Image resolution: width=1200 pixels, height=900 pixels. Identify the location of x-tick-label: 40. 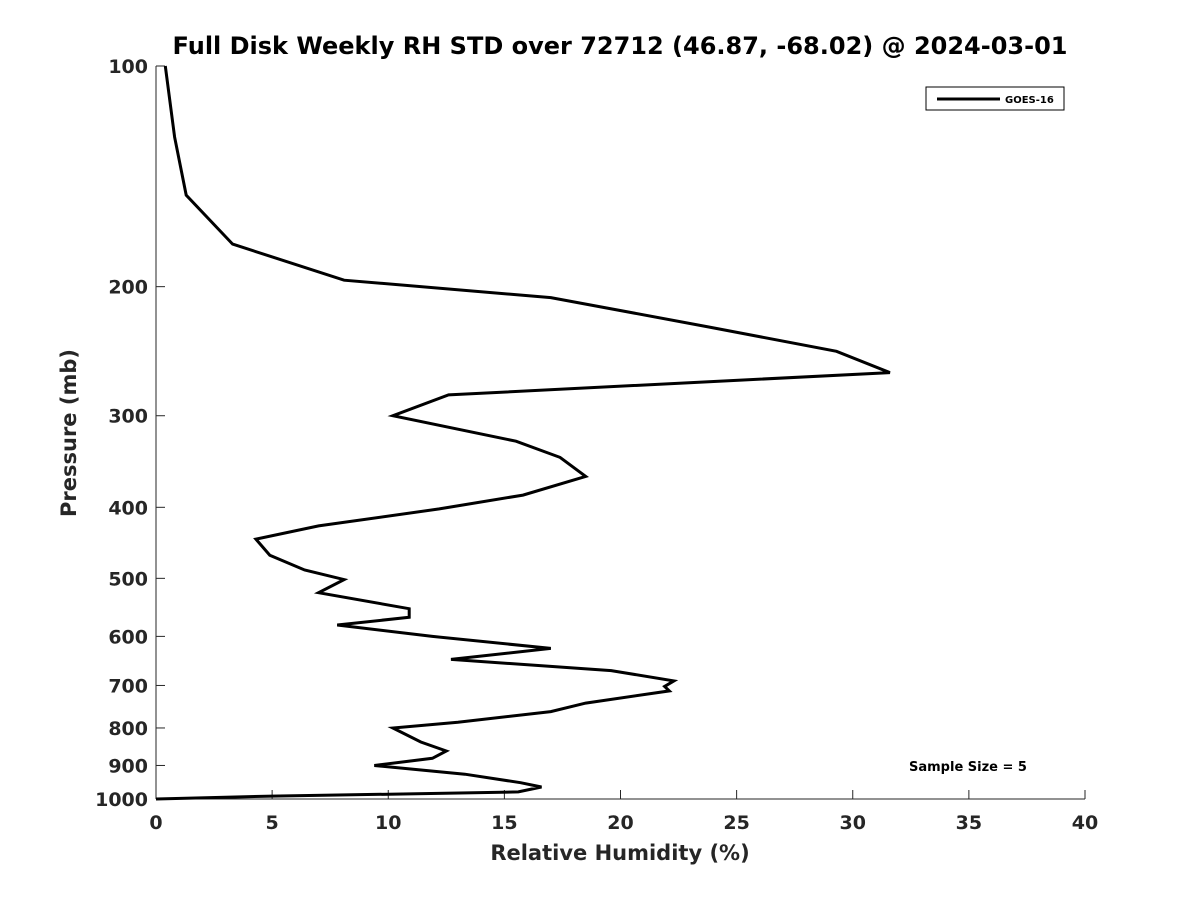
(1085, 823).